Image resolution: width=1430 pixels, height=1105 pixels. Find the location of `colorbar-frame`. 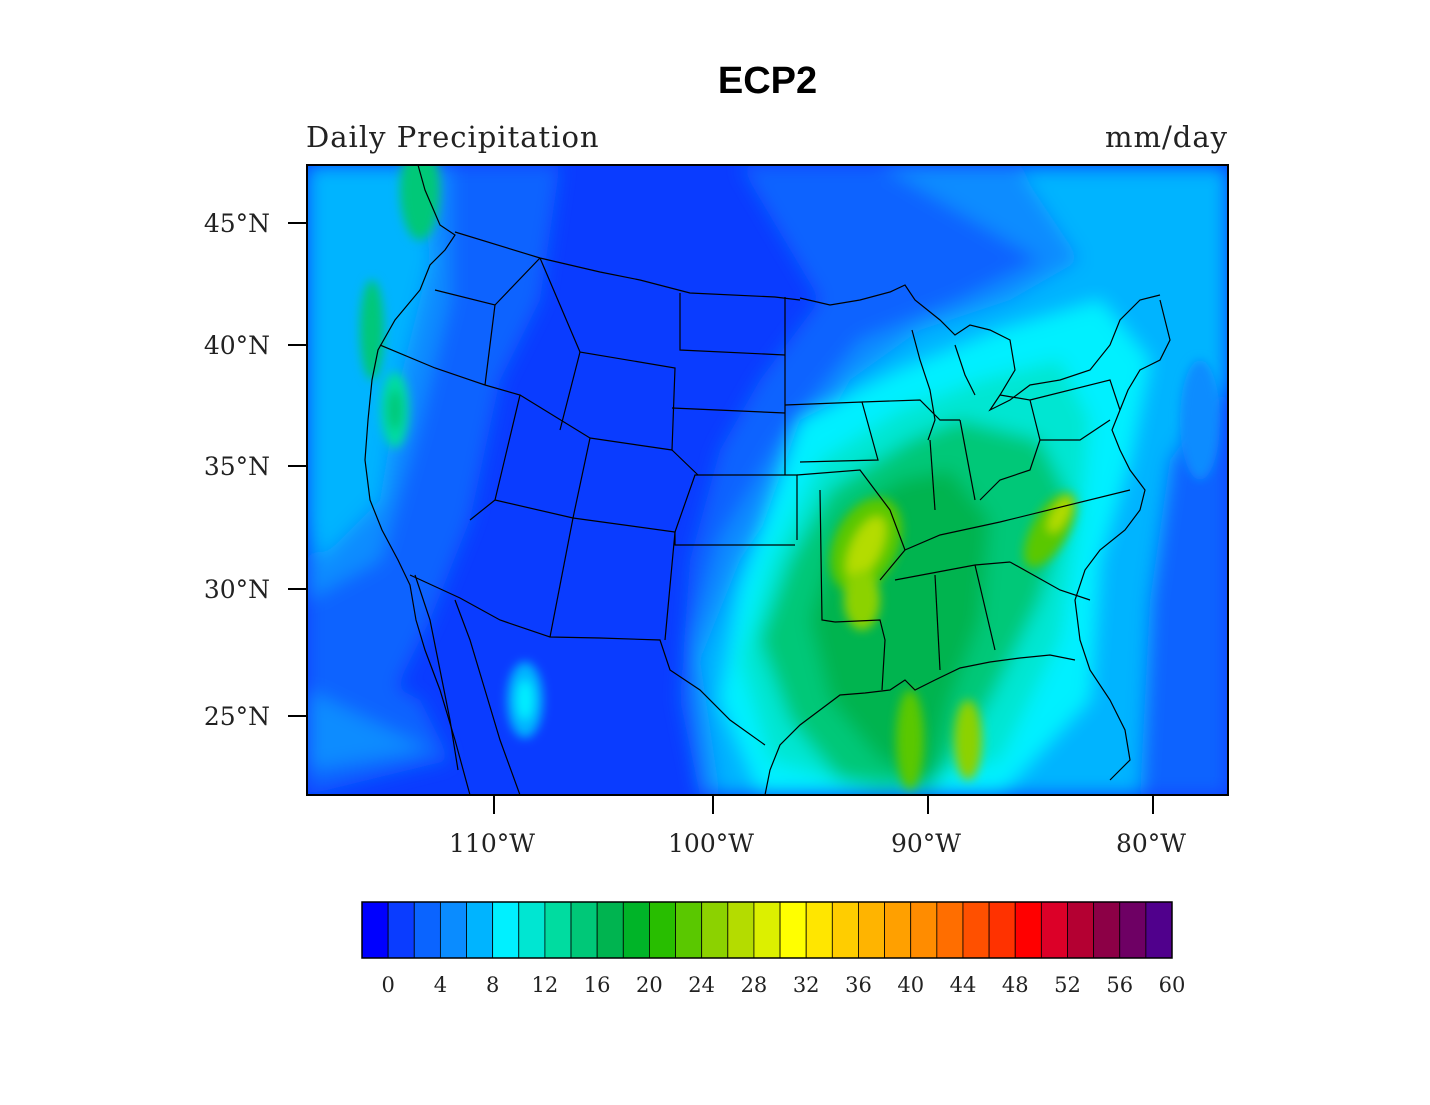

colorbar-frame is located at coordinates (767, 930).